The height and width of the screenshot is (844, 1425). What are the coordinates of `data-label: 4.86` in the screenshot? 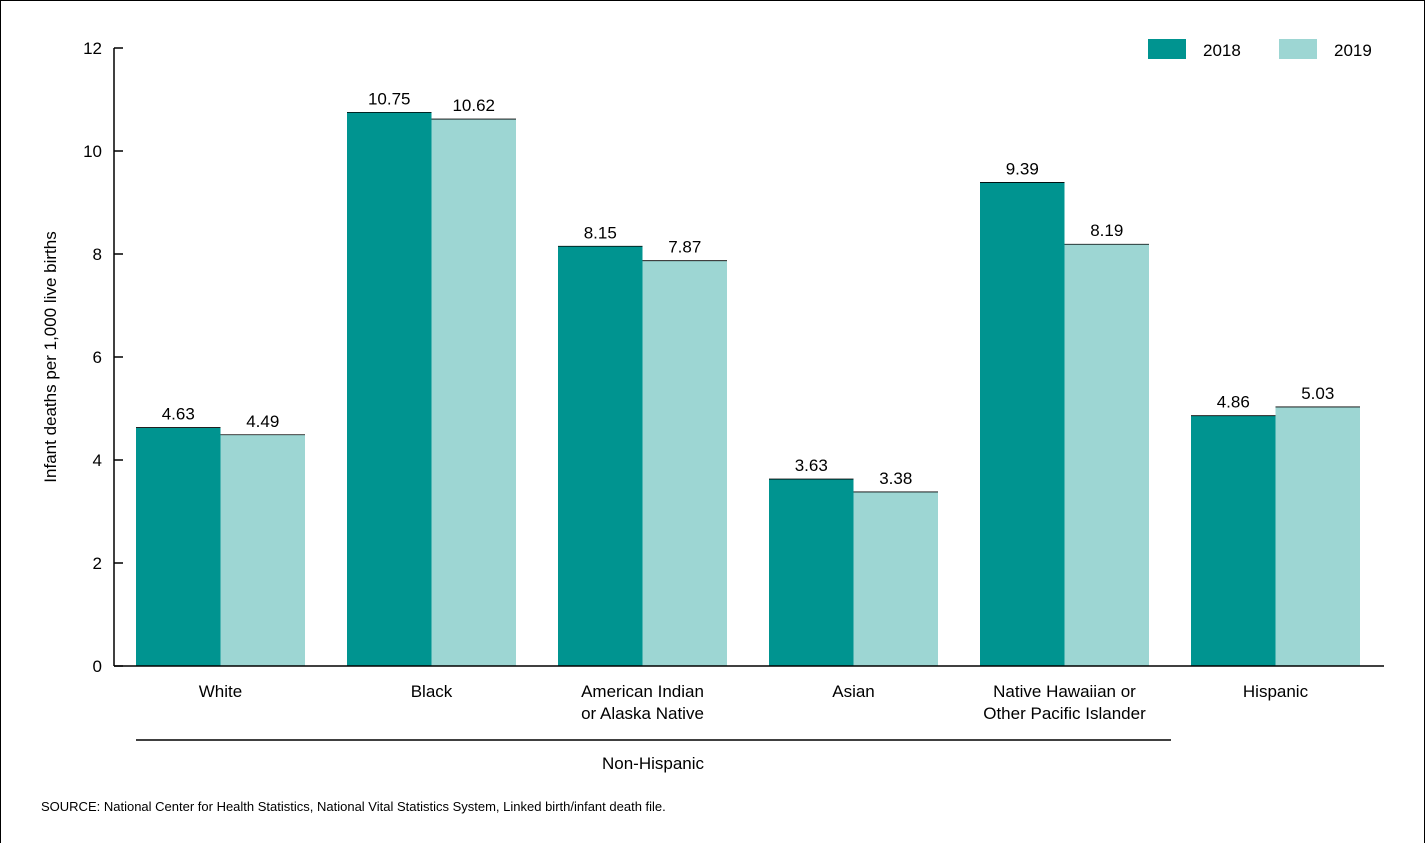 It's located at (1233, 402).